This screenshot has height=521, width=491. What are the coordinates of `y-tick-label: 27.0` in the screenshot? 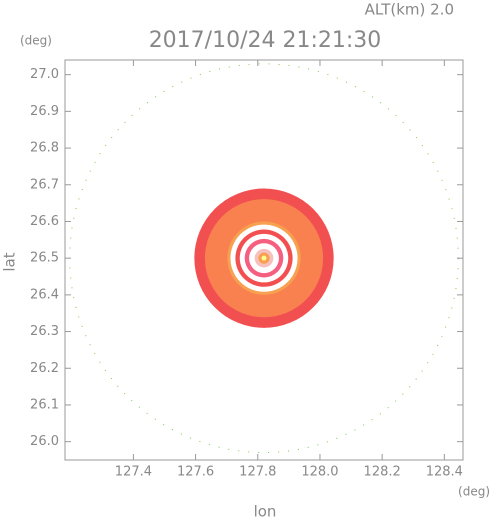 It's located at (44, 74).